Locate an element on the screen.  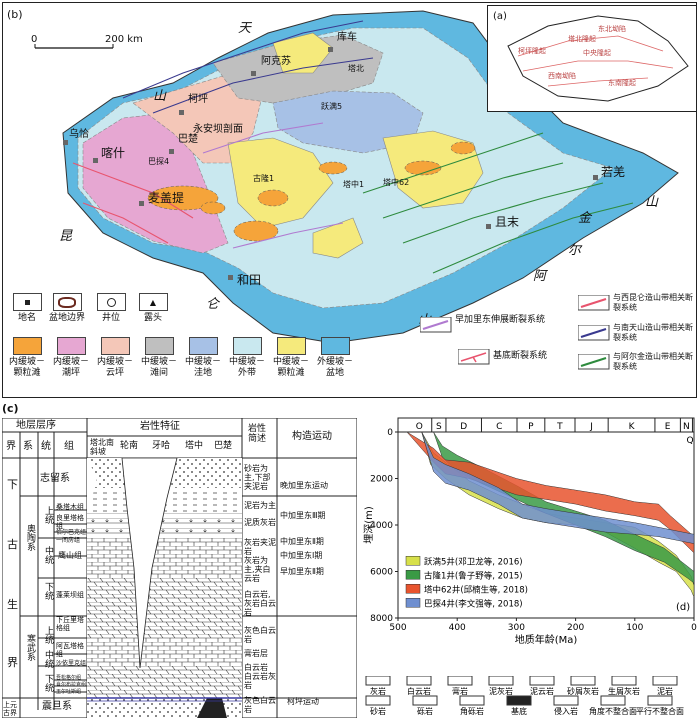
region-er: 尔 is located at coordinates (575, 250).